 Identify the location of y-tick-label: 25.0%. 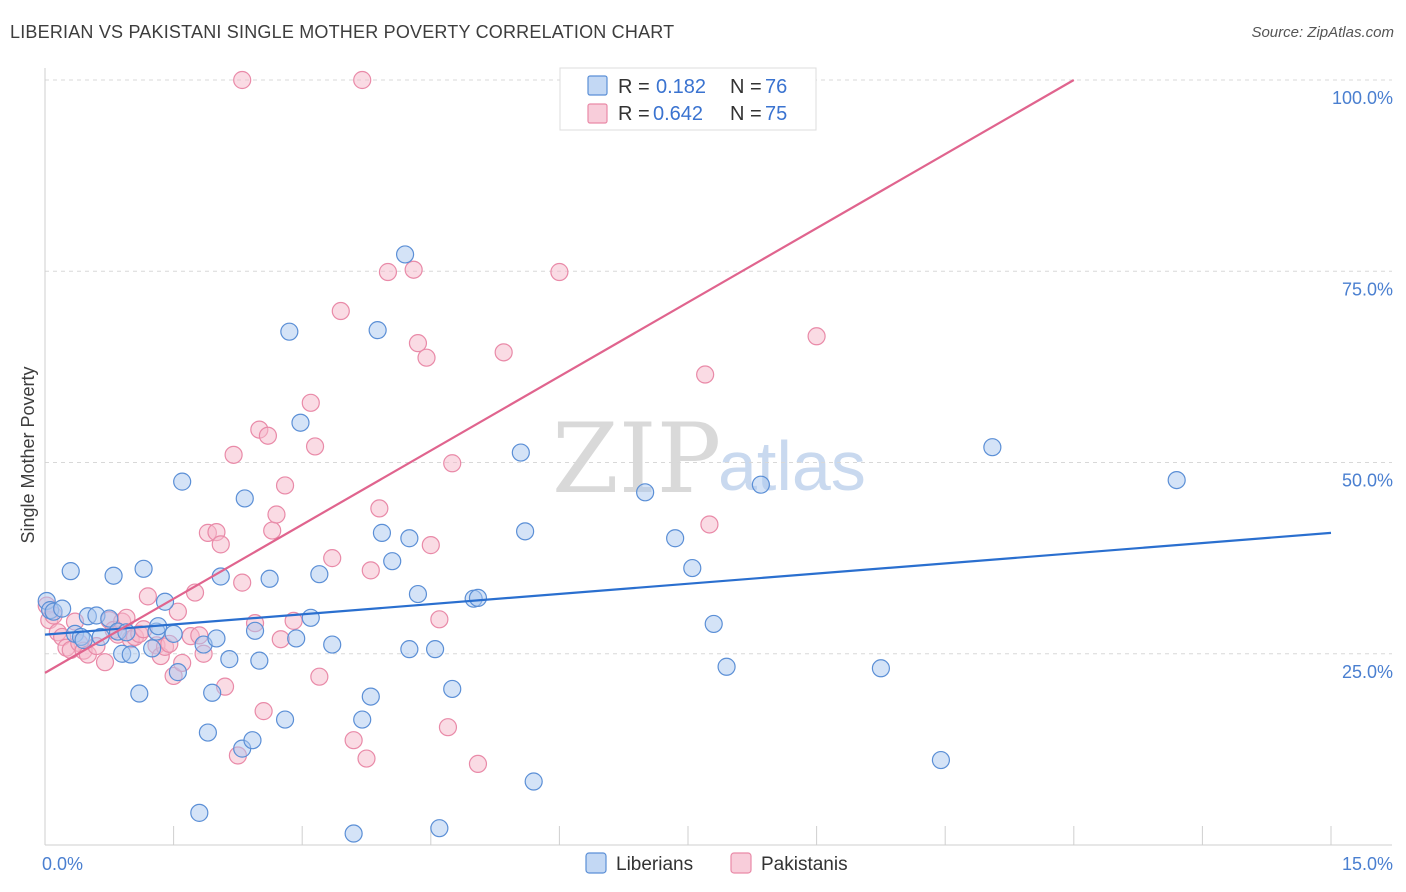
(1367, 672).